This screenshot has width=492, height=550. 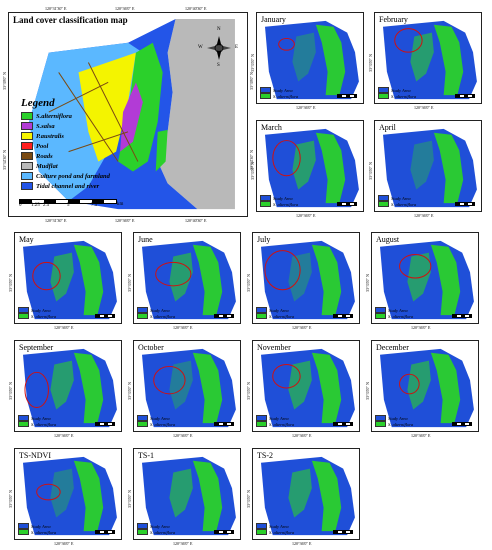 I want to click on roads-lines, so click(x=93, y=112).